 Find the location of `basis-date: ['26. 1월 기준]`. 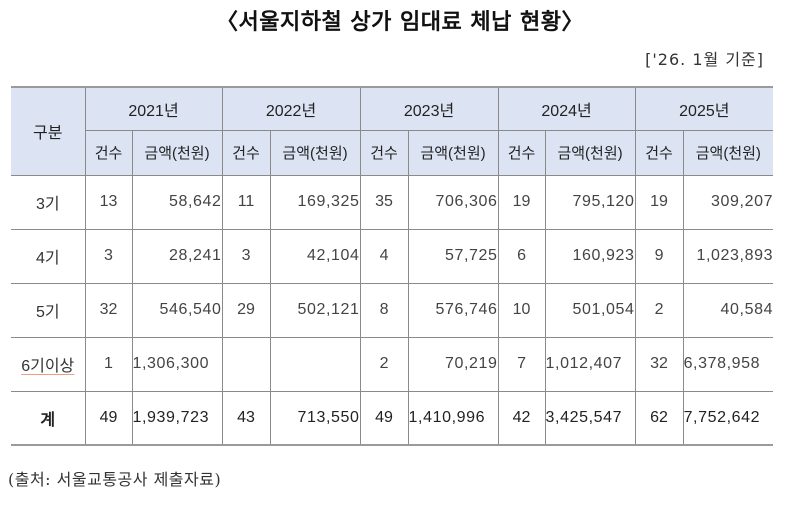

basis-date: ['26. 1월 기준] is located at coordinates (704, 59).